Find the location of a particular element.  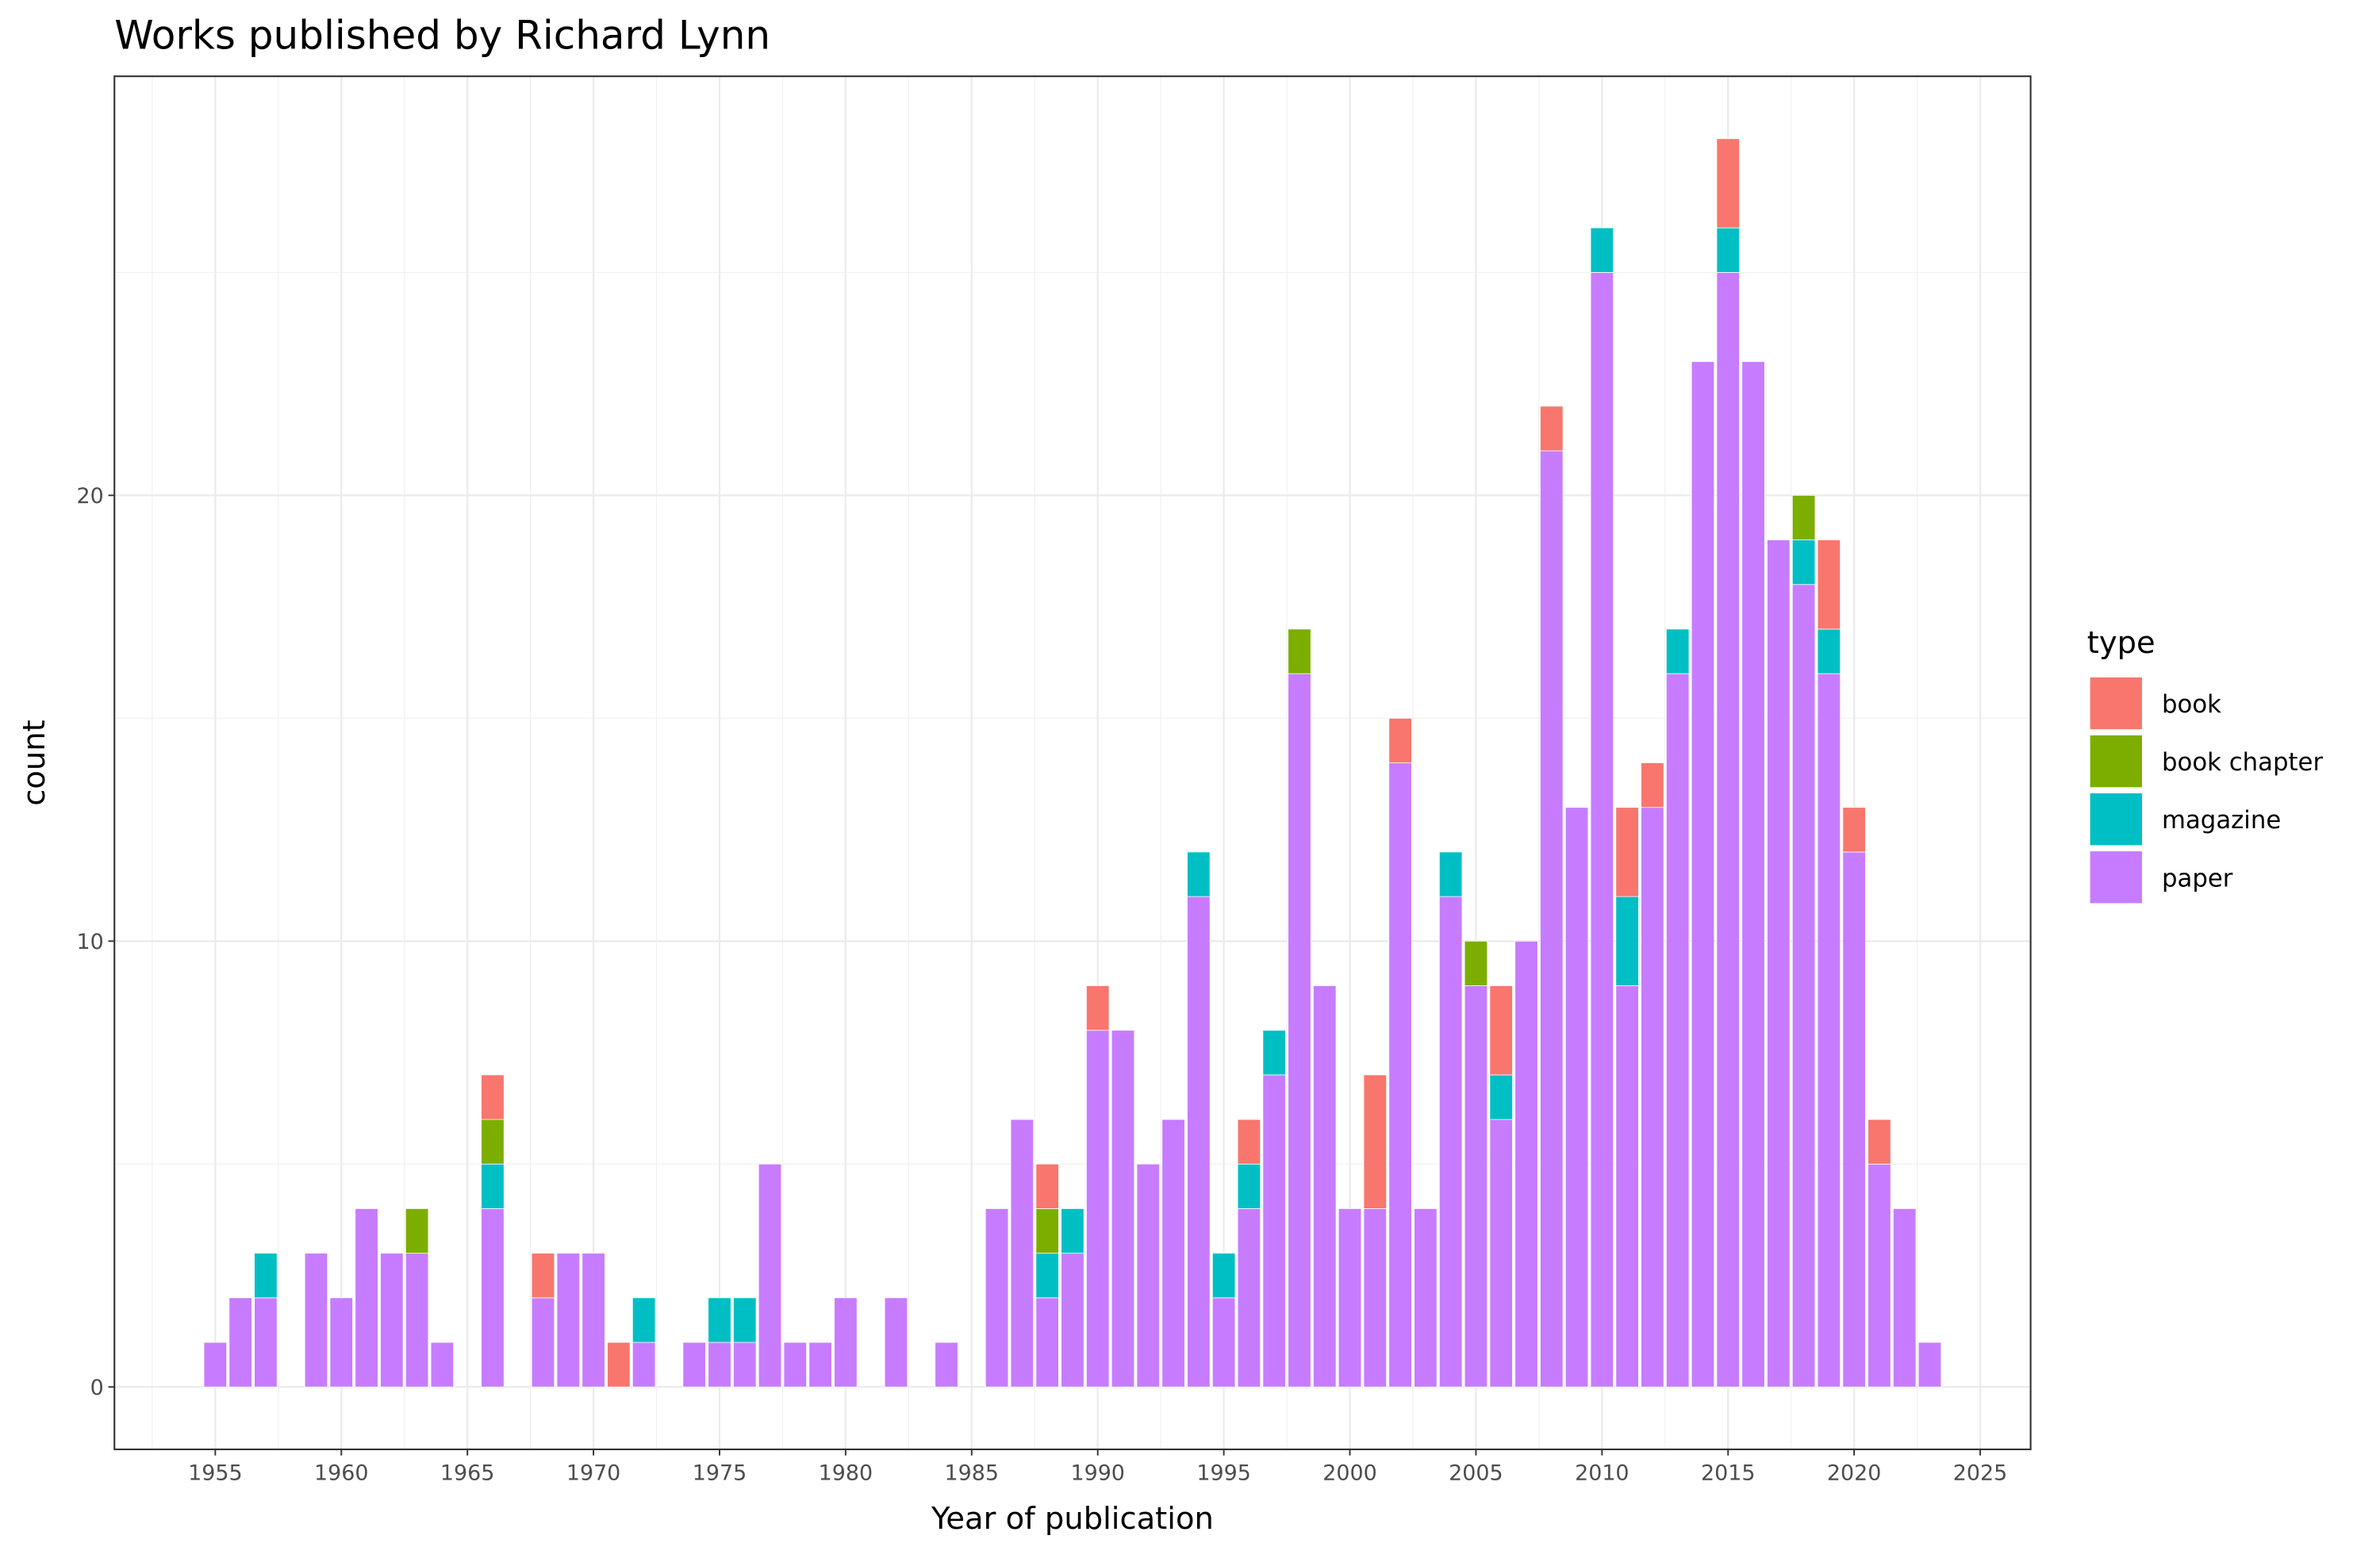

bar-paper-1963 is located at coordinates (417, 1320).